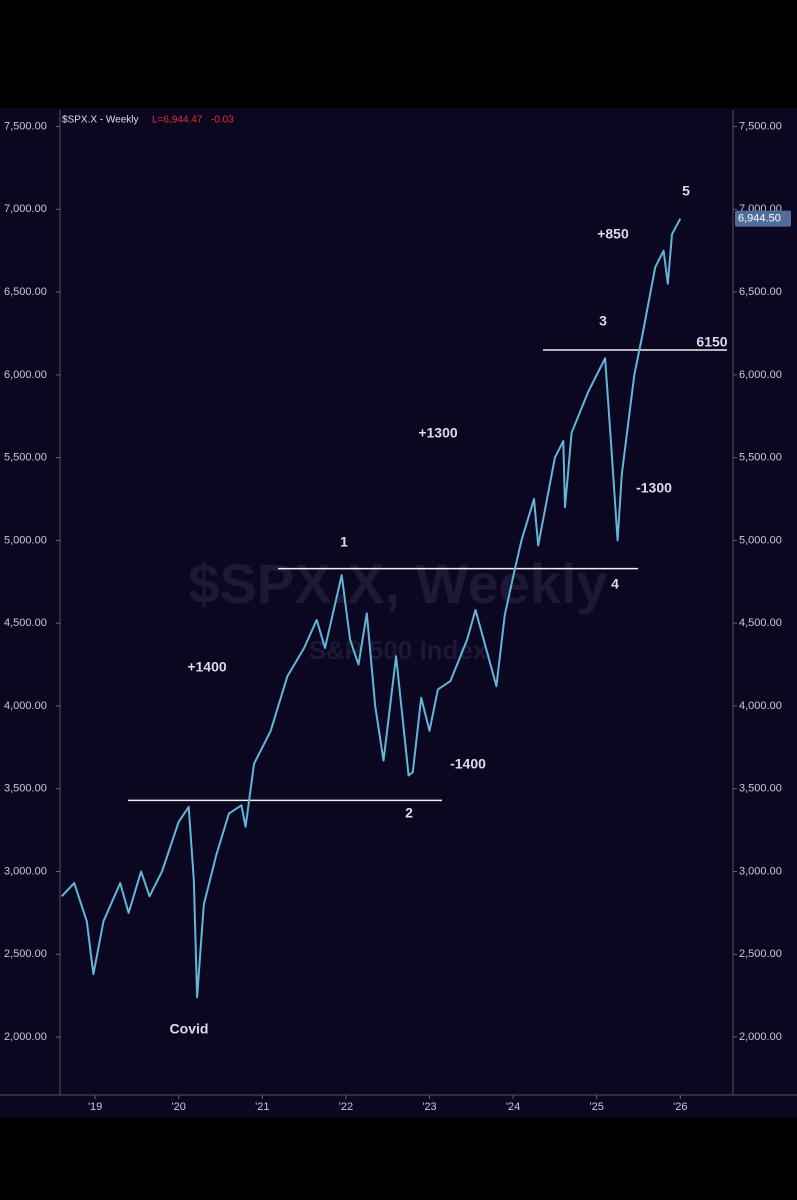 Image resolution: width=797 pixels, height=1200 pixels. Describe the element at coordinates (100, 120) in the screenshot. I see `chart-title: $SPX.X - Weekly` at that location.